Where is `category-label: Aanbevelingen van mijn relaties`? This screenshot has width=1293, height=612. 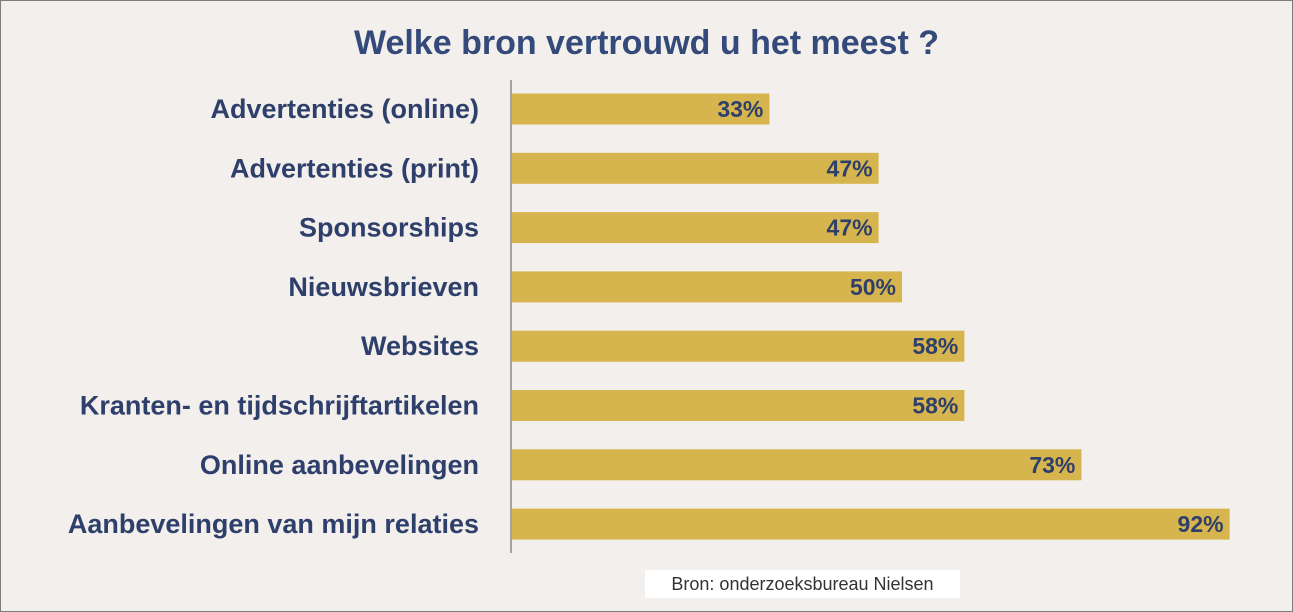 category-label: Aanbevelingen van mijn relaties is located at coordinates (273, 524).